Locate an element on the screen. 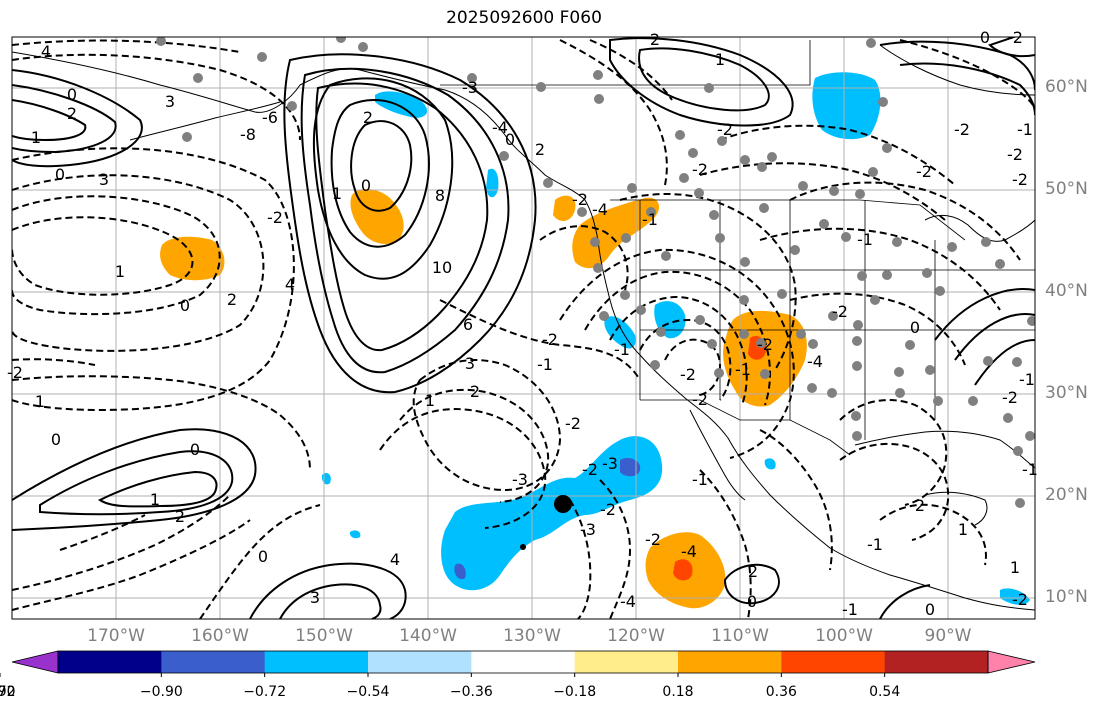 The width and height of the screenshot is (1105, 712). contour-label: 8 is located at coordinates (440, 195).